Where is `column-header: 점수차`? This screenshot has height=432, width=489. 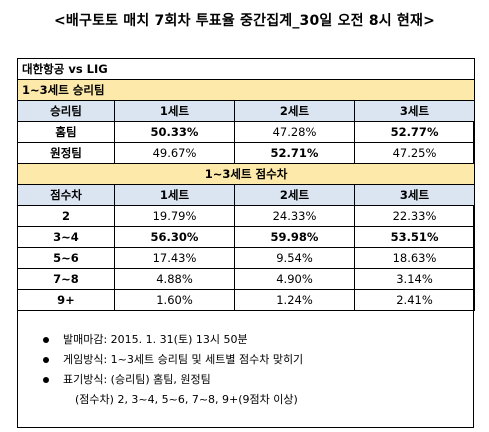 column-header: 점수차 is located at coordinates (66, 195).